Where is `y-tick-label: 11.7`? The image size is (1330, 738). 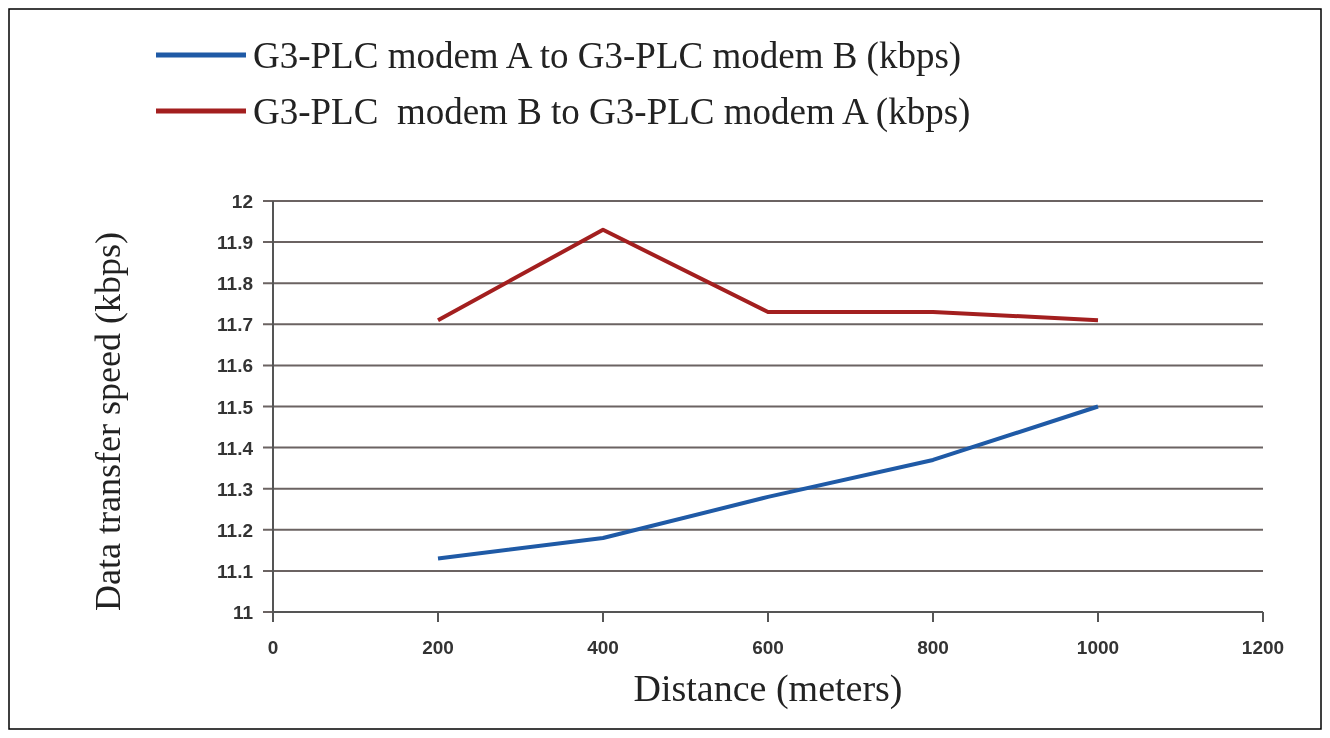
y-tick-label: 11.7 is located at coordinates (235, 325).